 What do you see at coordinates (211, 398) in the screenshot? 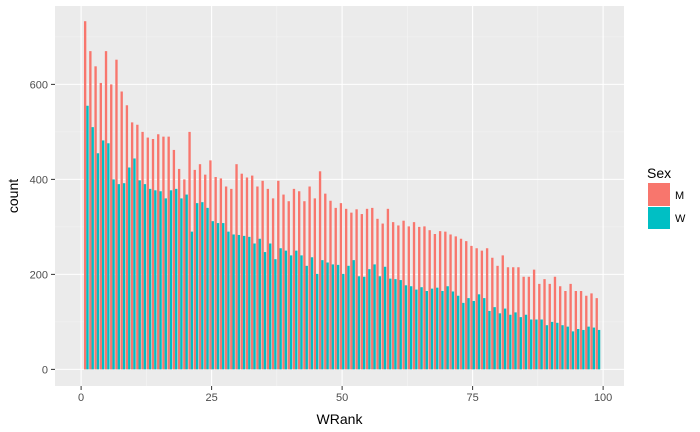
I see `x-tick-label: 25` at bounding box center [211, 398].